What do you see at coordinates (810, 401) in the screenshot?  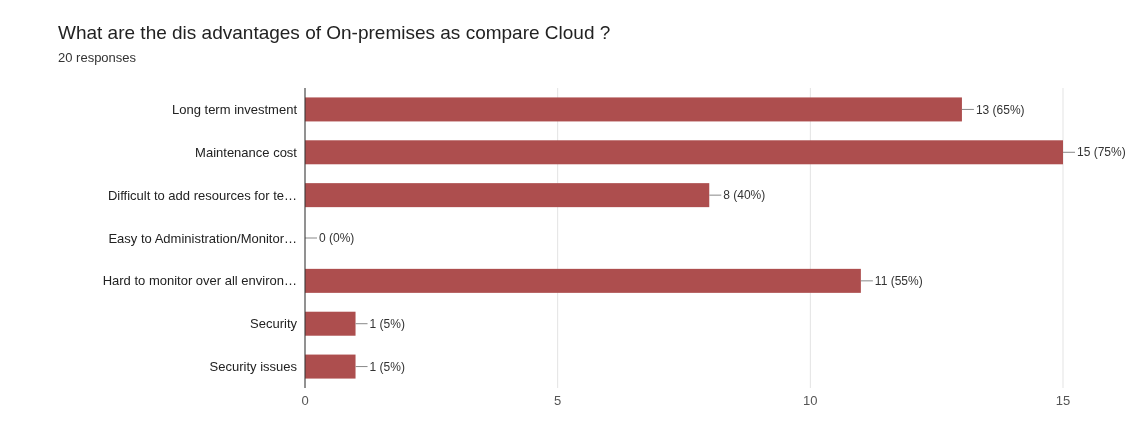 I see `x-tick-label: 10` at bounding box center [810, 401].